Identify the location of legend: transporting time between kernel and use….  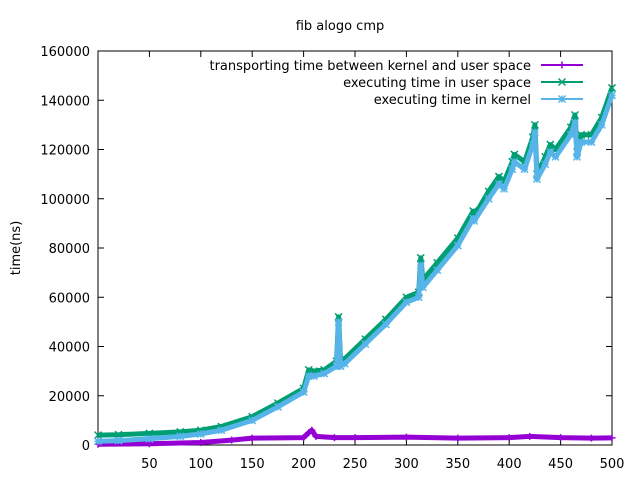
(396, 83).